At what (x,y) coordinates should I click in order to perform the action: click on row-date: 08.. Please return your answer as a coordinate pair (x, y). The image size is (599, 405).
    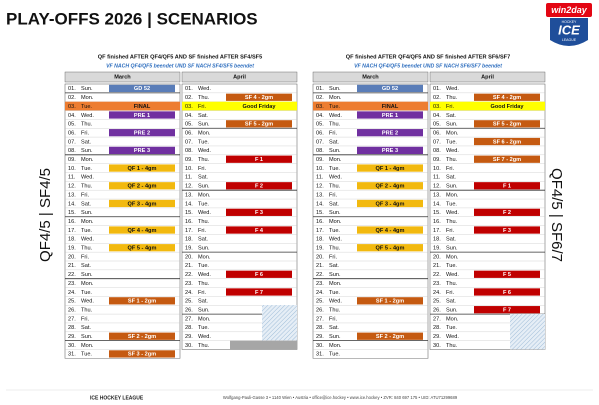
    Looking at the image, I should click on (437, 151).